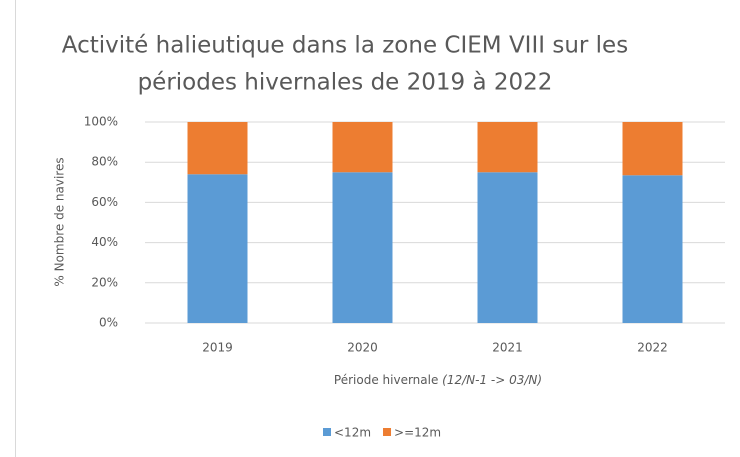 The width and height of the screenshot is (740, 457). What do you see at coordinates (104, 162) in the screenshot?
I see `y-tick-label: 80%` at bounding box center [104, 162].